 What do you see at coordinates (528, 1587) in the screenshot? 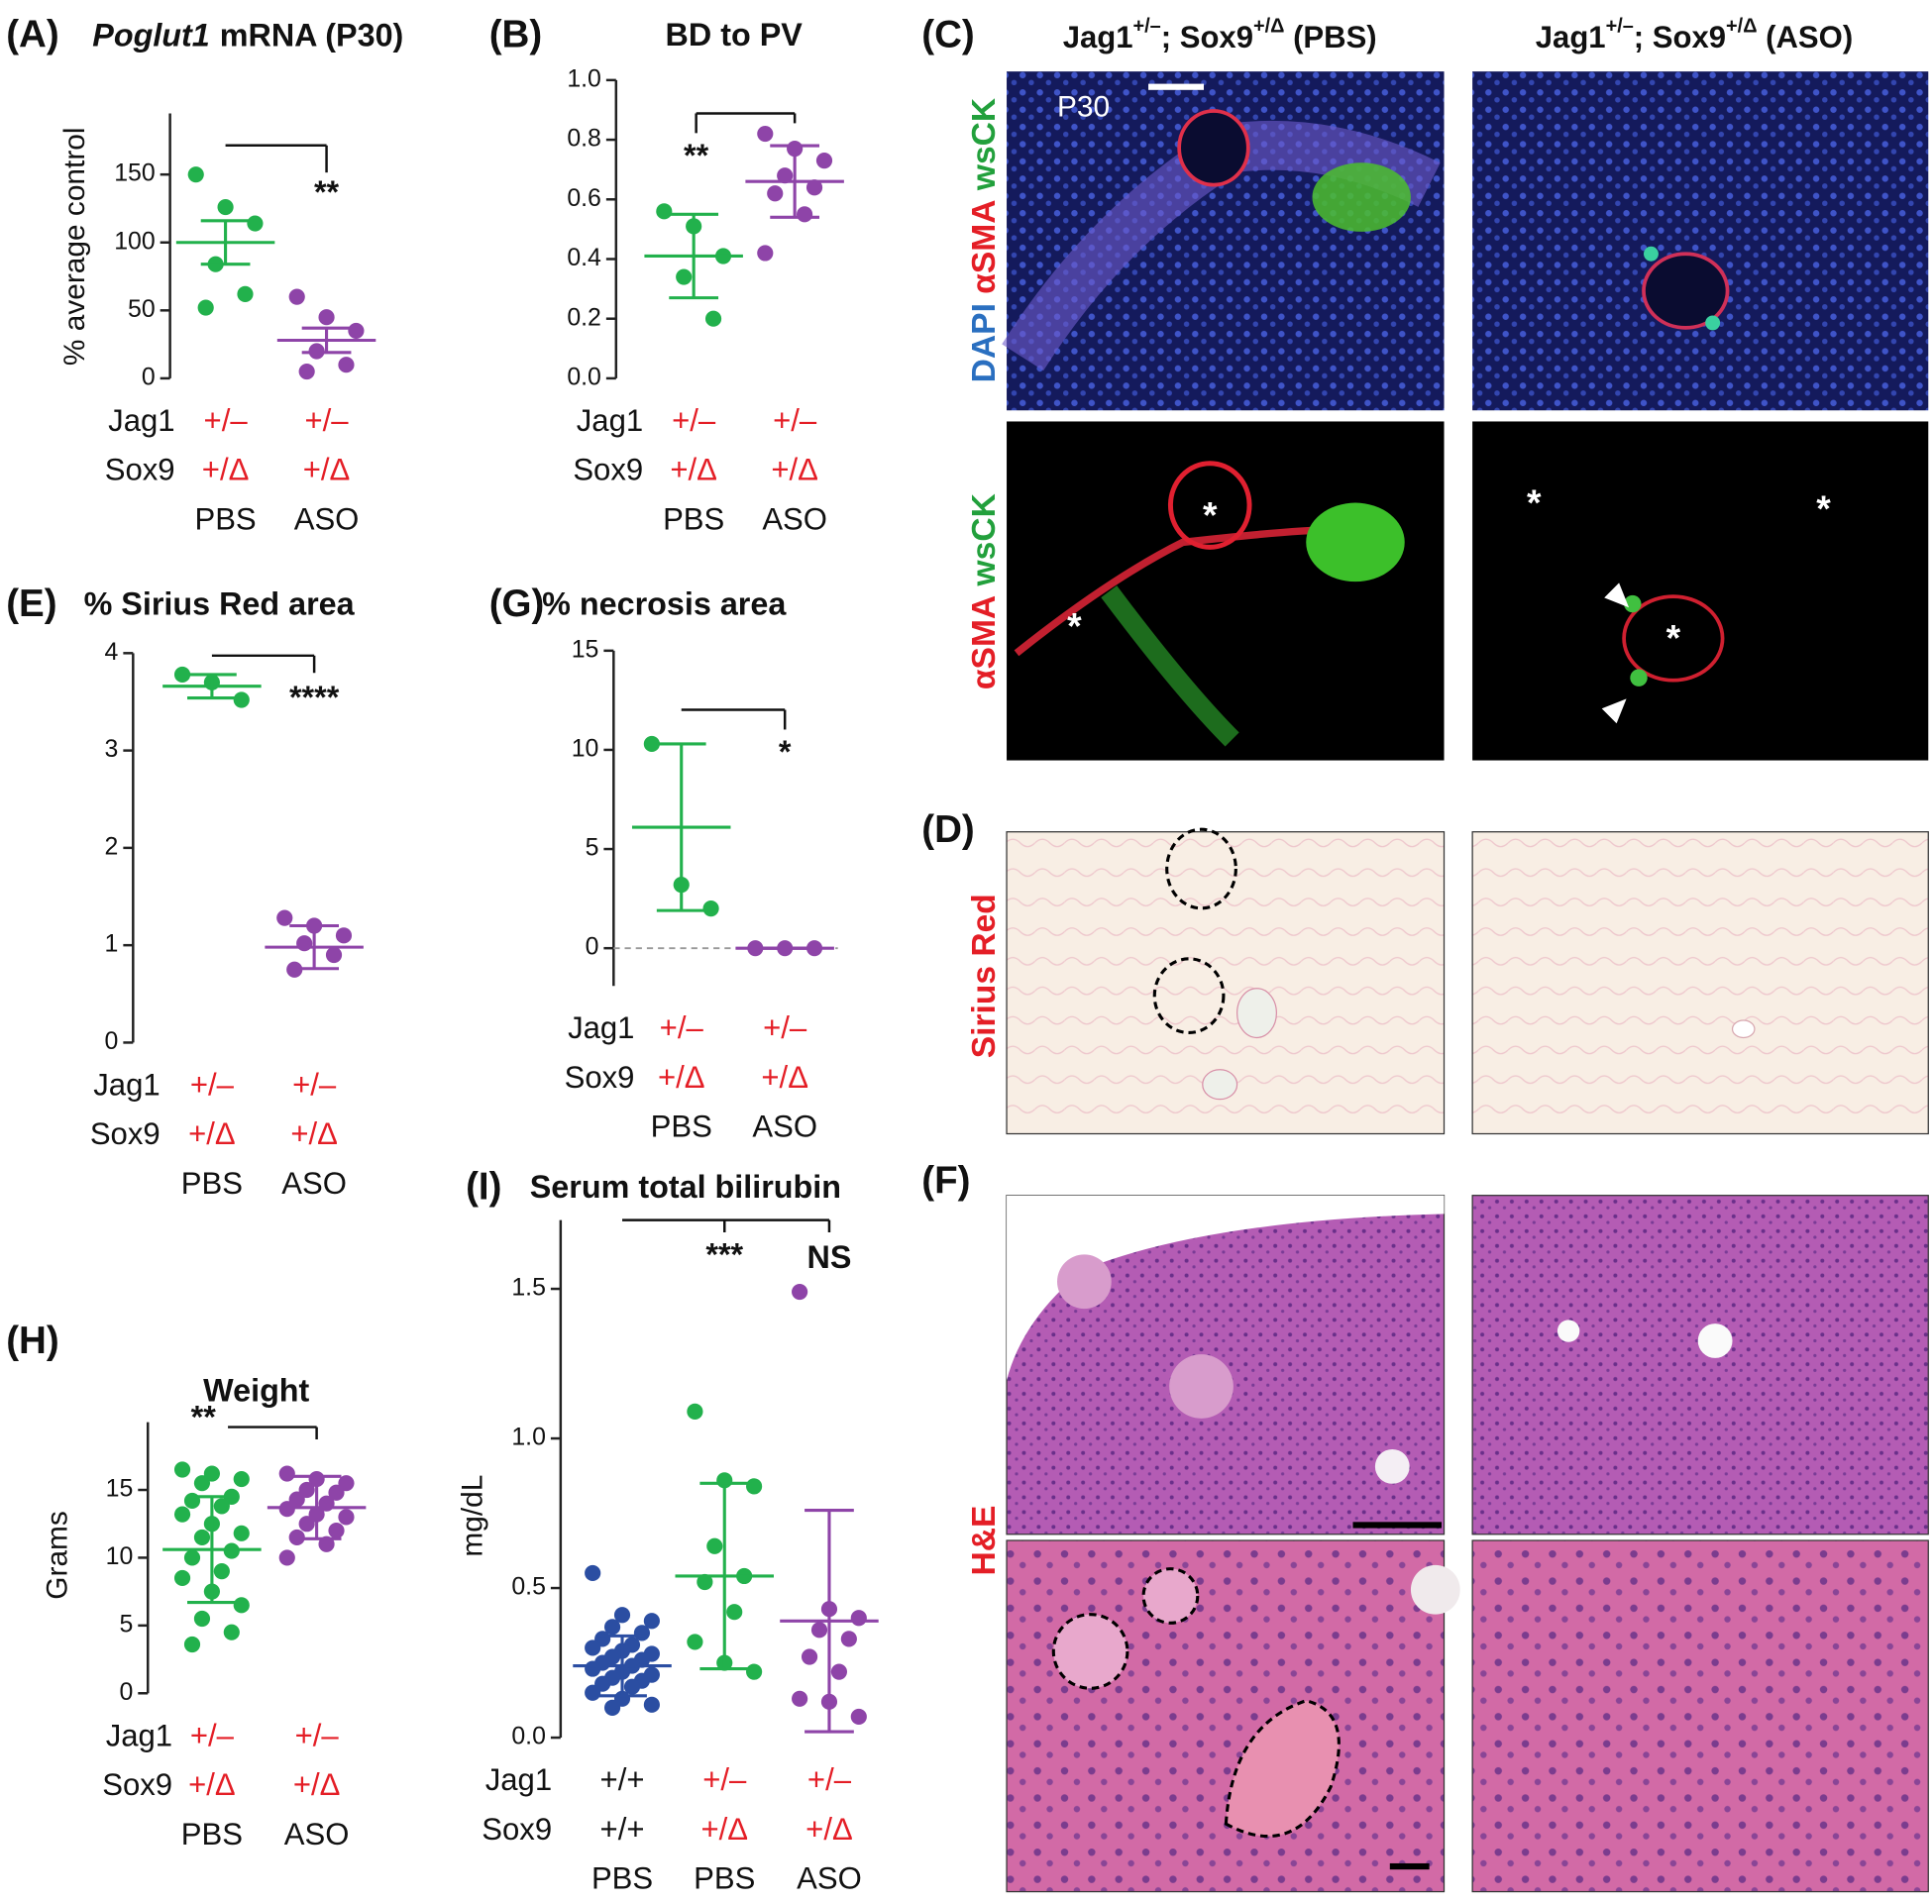
I see `y-tick-label: 0.5` at bounding box center [528, 1587].